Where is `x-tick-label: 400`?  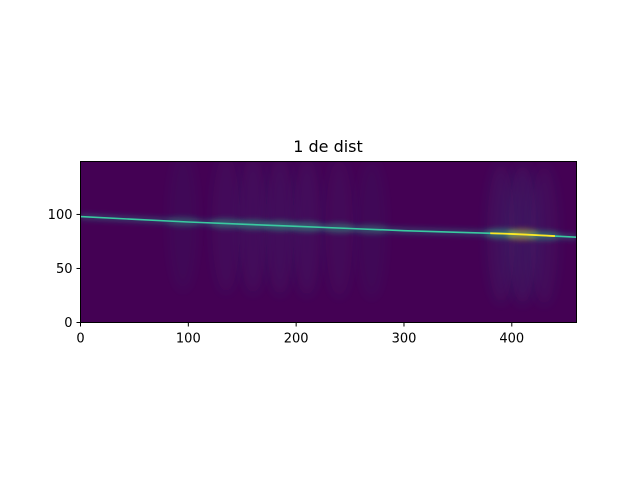 x-tick-label: 400 is located at coordinates (511, 339).